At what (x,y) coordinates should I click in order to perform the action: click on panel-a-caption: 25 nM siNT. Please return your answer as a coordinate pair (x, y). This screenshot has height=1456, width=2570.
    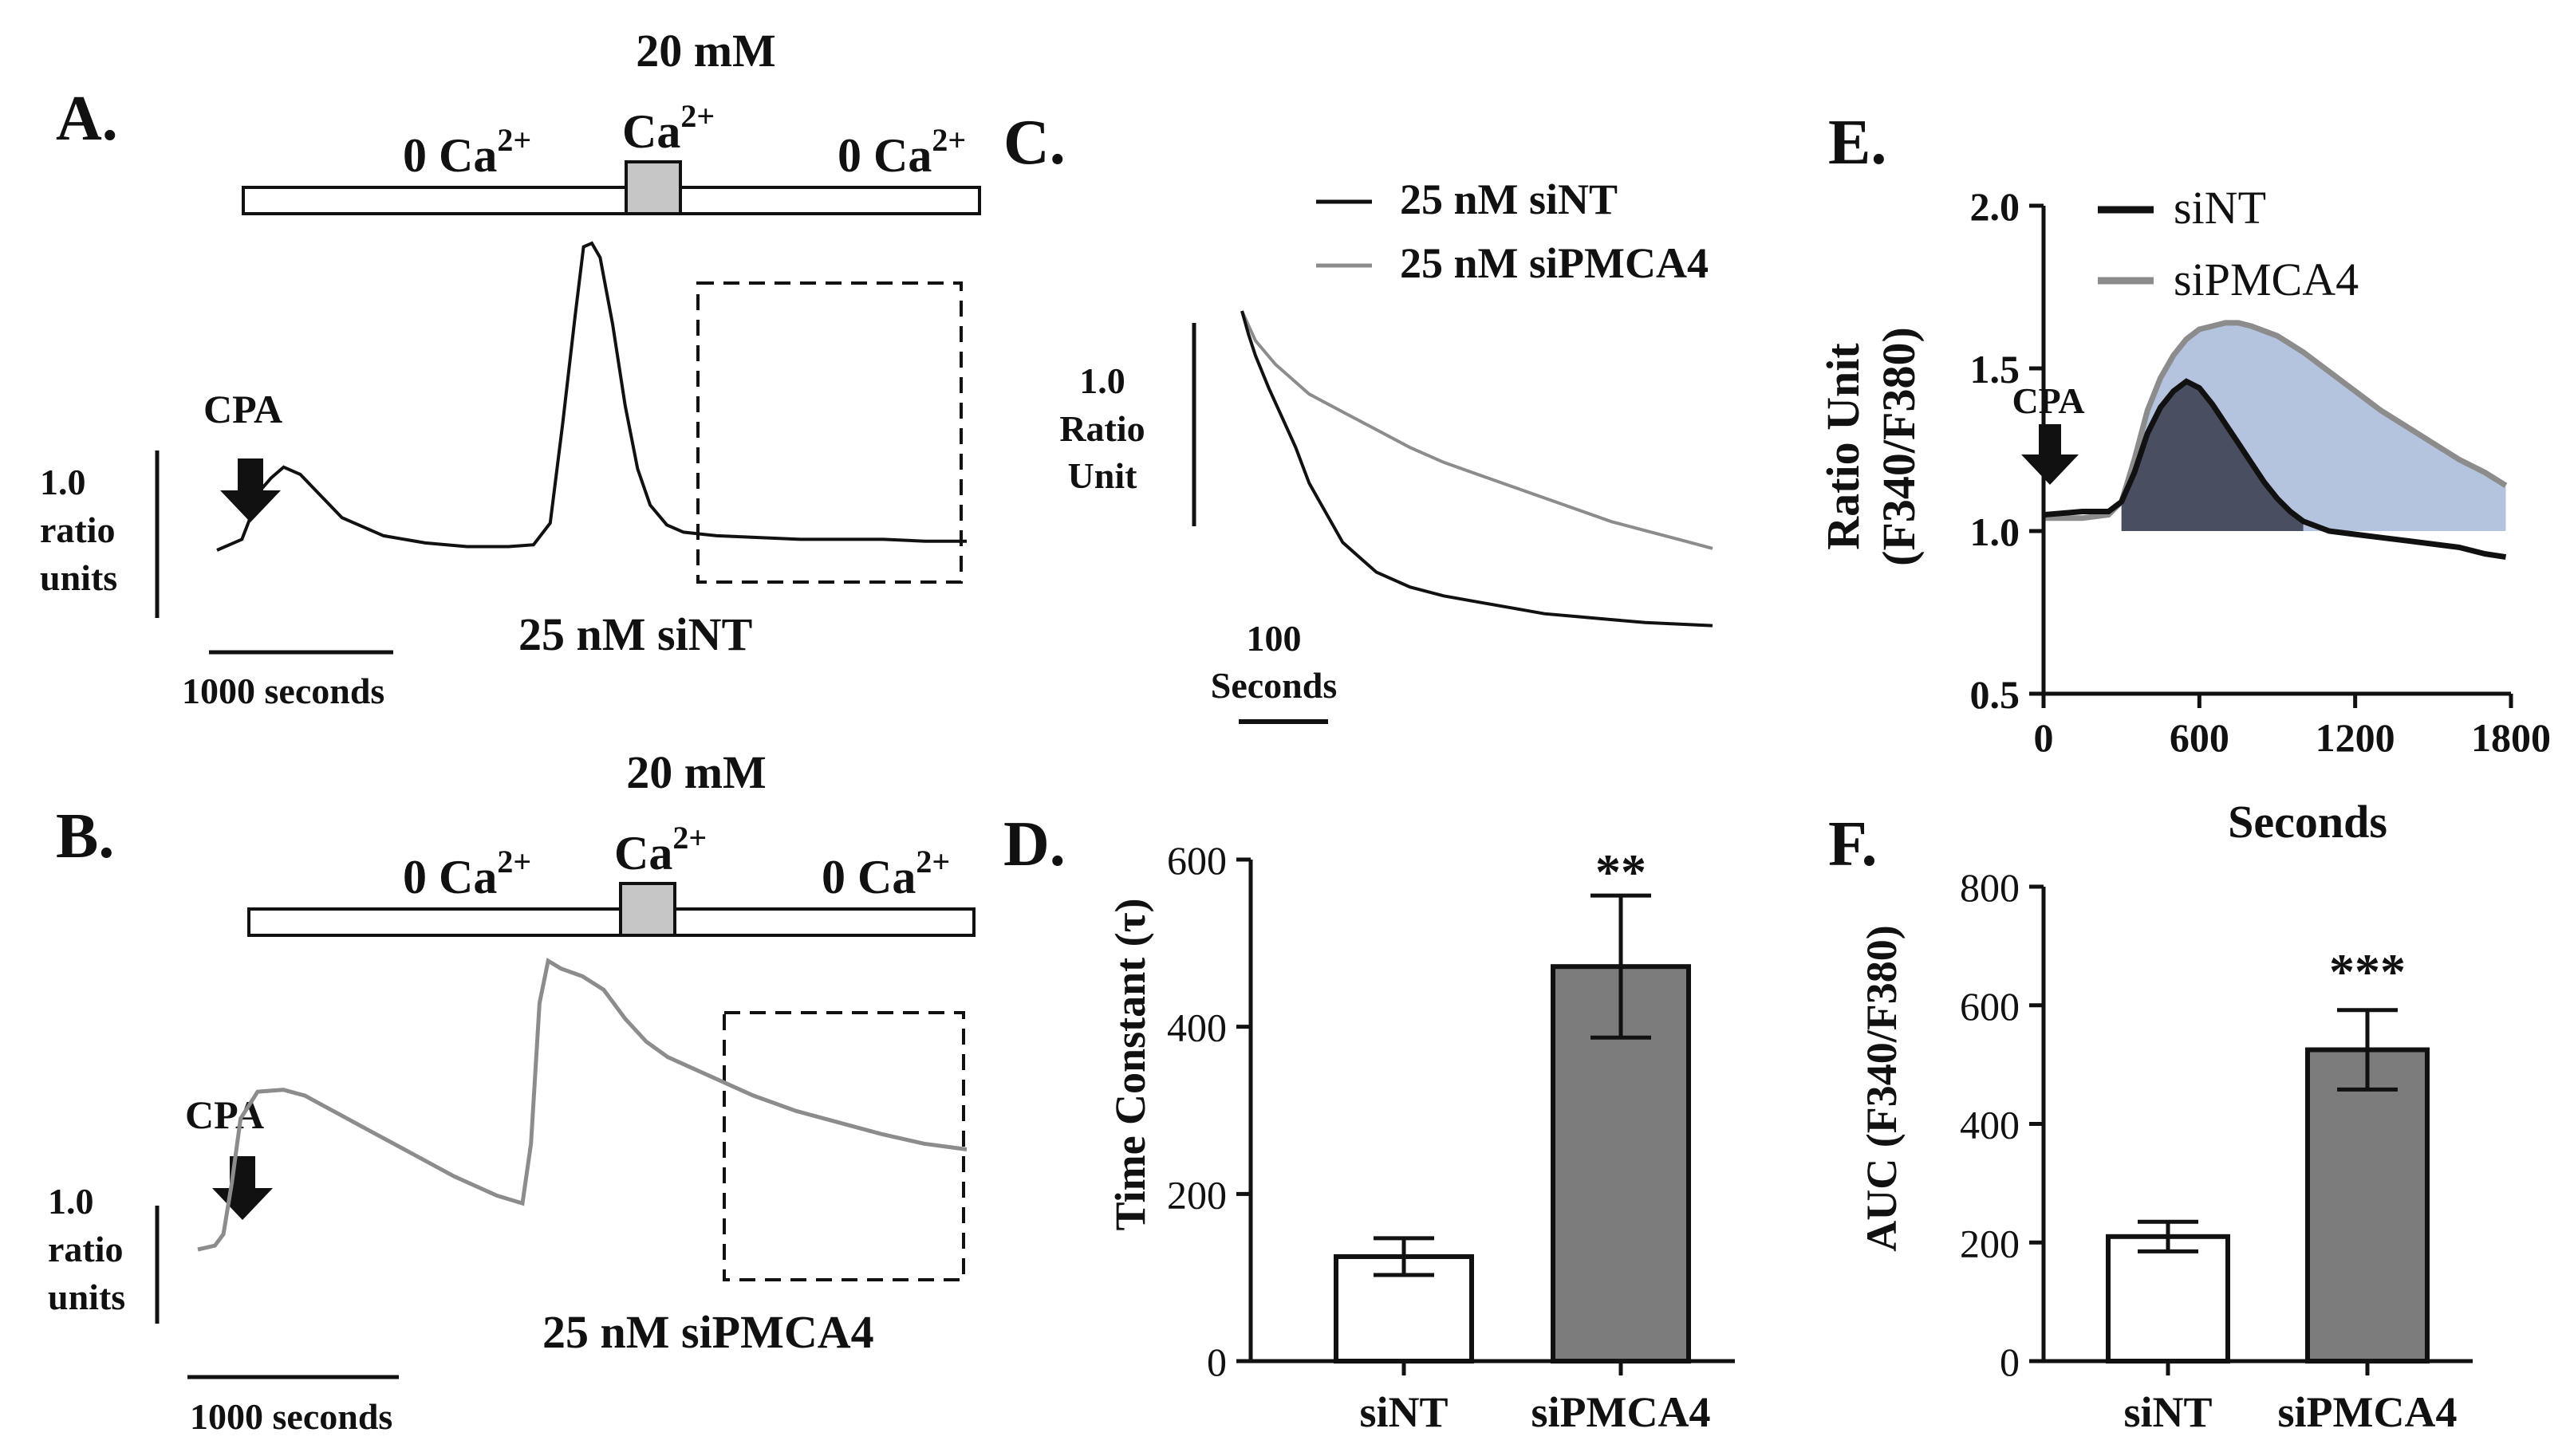
    Looking at the image, I should click on (635, 634).